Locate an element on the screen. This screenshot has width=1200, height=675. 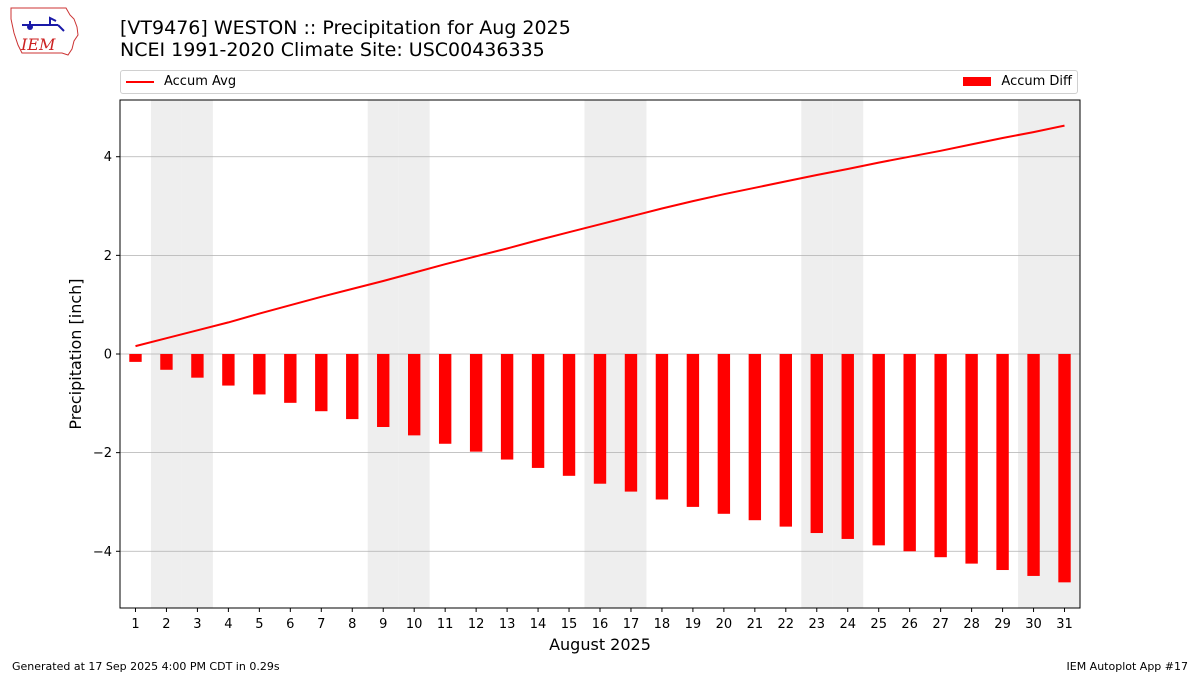
logo-text: IEM is located at coordinates (38, 44).